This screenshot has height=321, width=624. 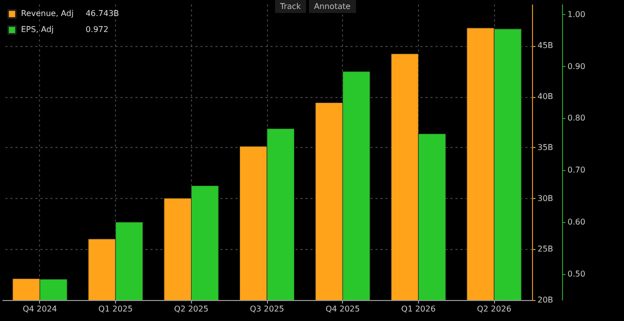 What do you see at coordinates (577, 222) in the screenshot?
I see `y2-tick-label: 0.60` at bounding box center [577, 222].